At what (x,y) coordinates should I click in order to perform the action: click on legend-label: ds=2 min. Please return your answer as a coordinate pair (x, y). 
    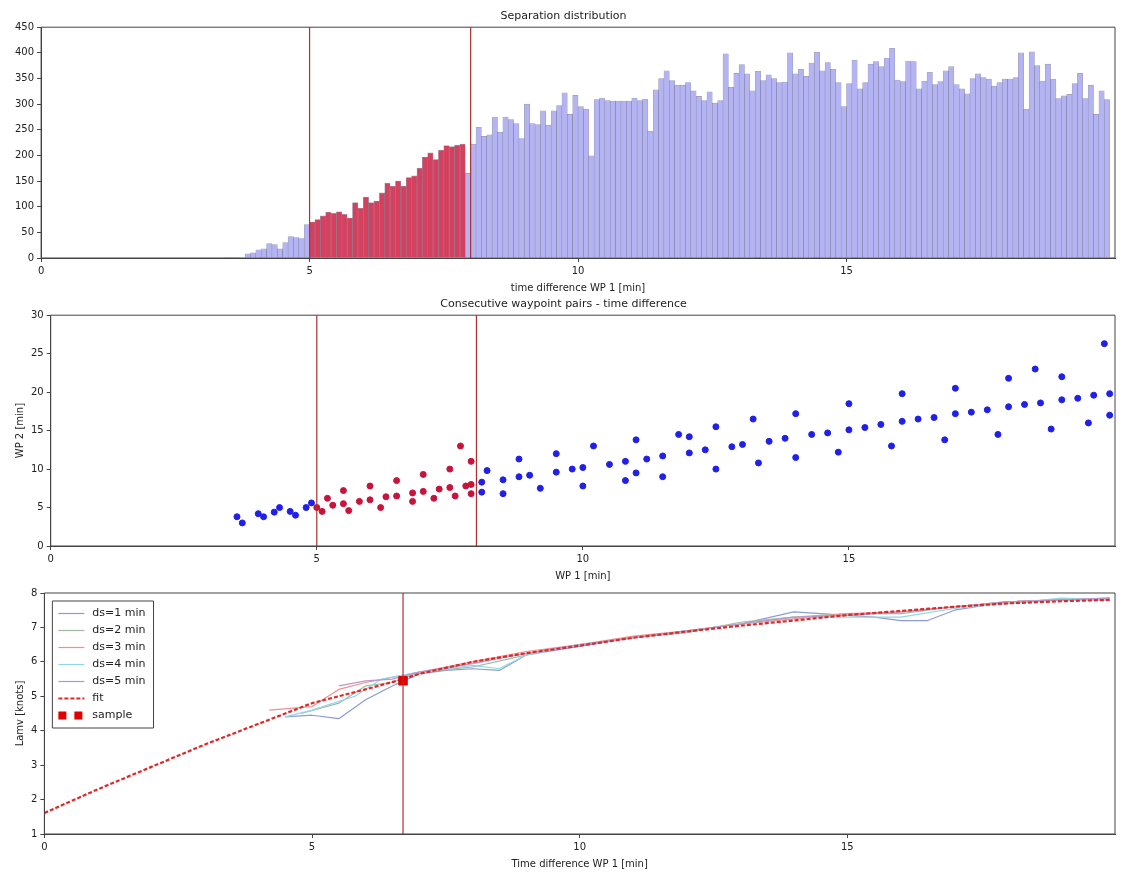
    Looking at the image, I should click on (119, 630).